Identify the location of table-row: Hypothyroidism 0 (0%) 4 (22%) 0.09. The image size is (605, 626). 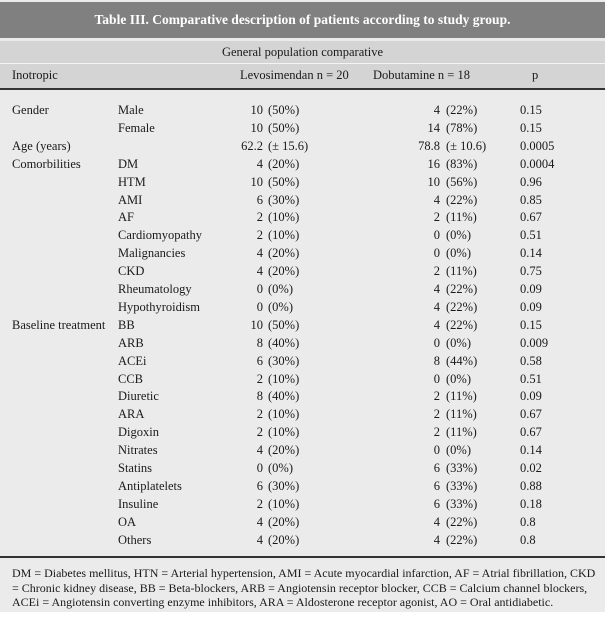
(302, 307).